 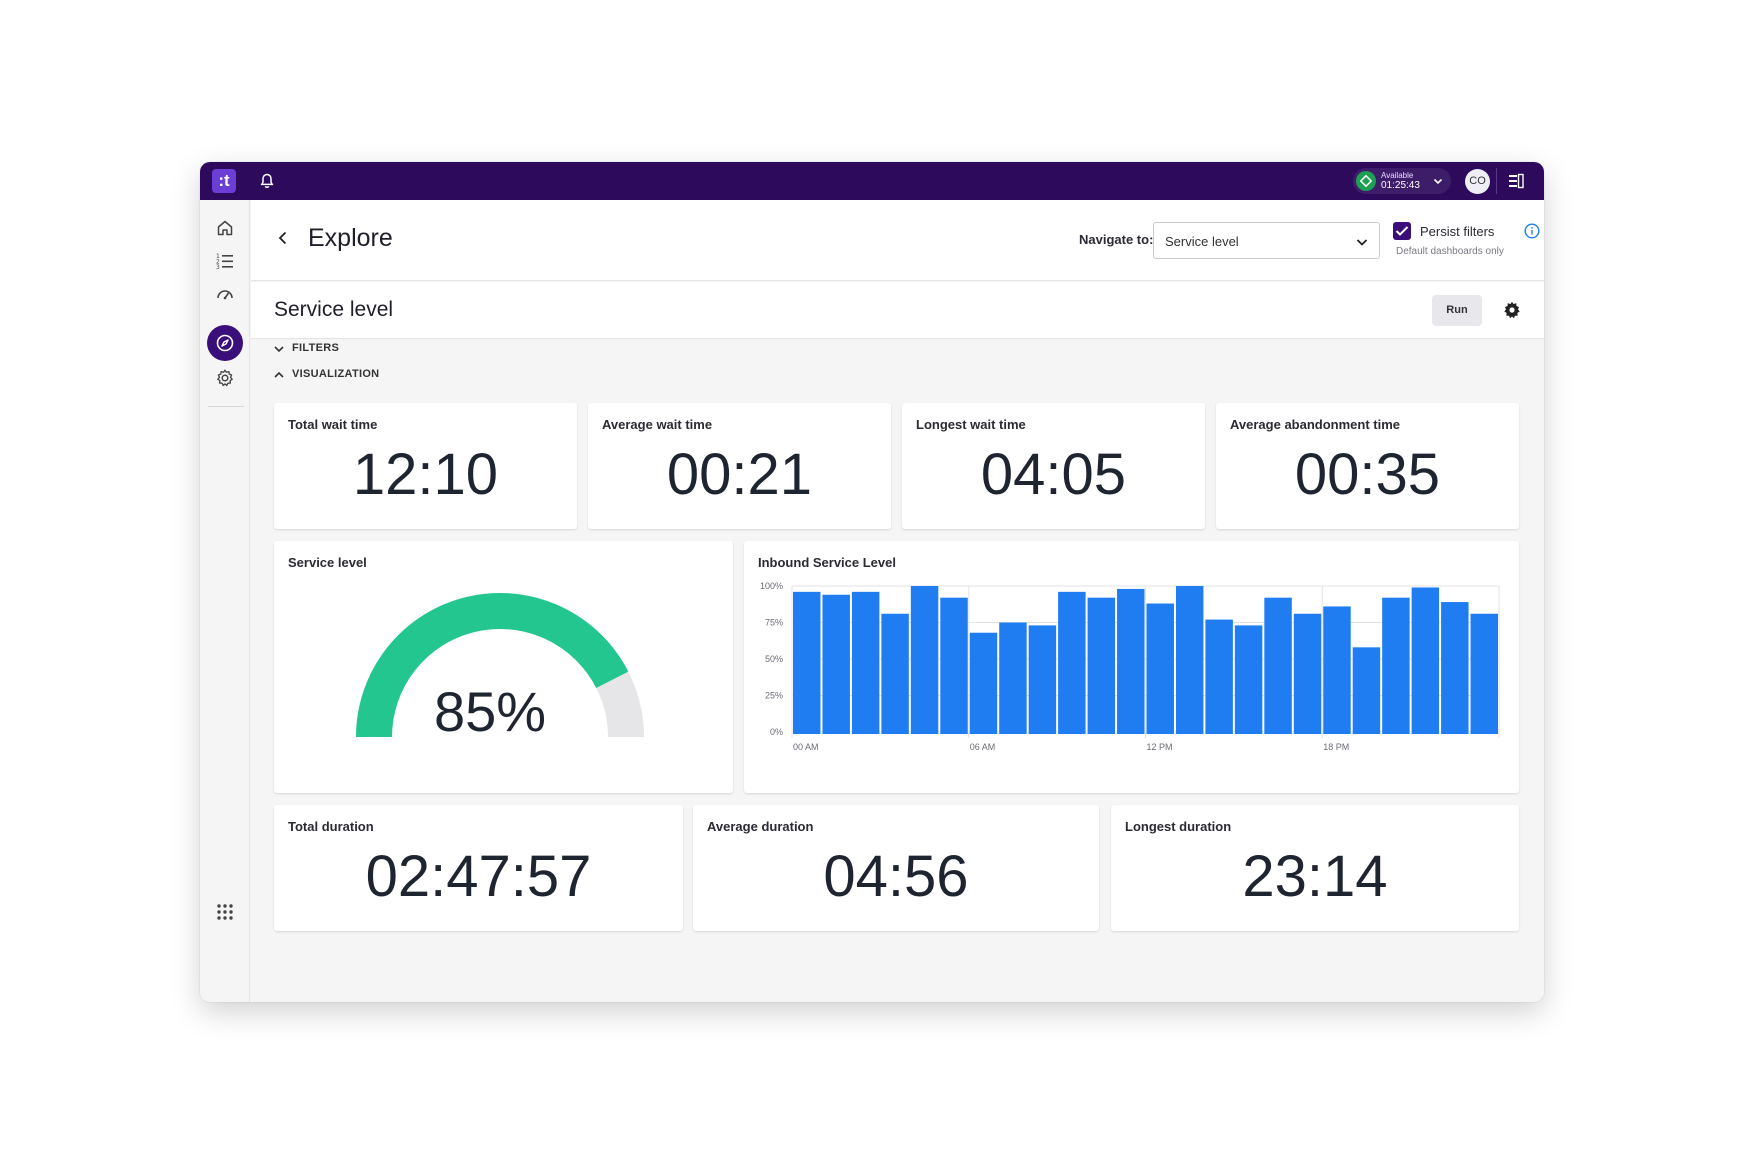 What do you see at coordinates (218, 267) in the screenshot?
I see `svg-text: 3` at bounding box center [218, 267].